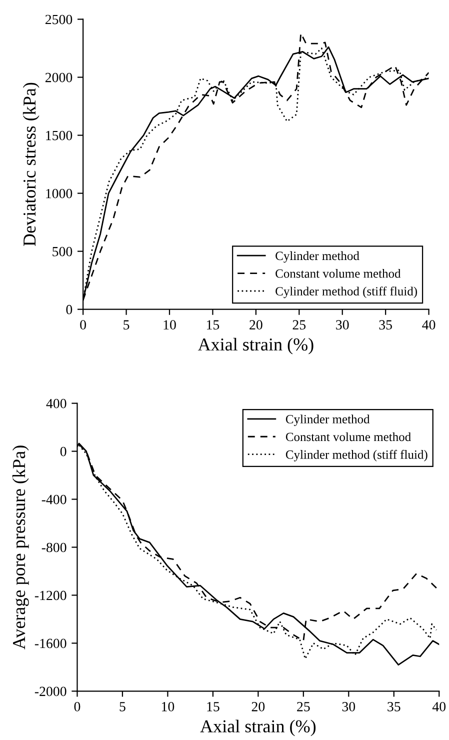  Describe the element at coordinates (50, 643) in the screenshot. I see `y-tick-label: -1600` at that location.